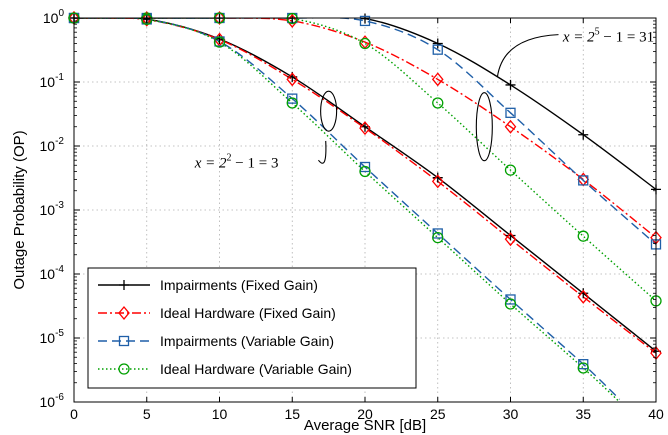 This screenshot has width=668, height=435. What do you see at coordinates (19, 209) in the screenshot?
I see `y-axis-label: Outage Probability (OP)` at bounding box center [19, 209].